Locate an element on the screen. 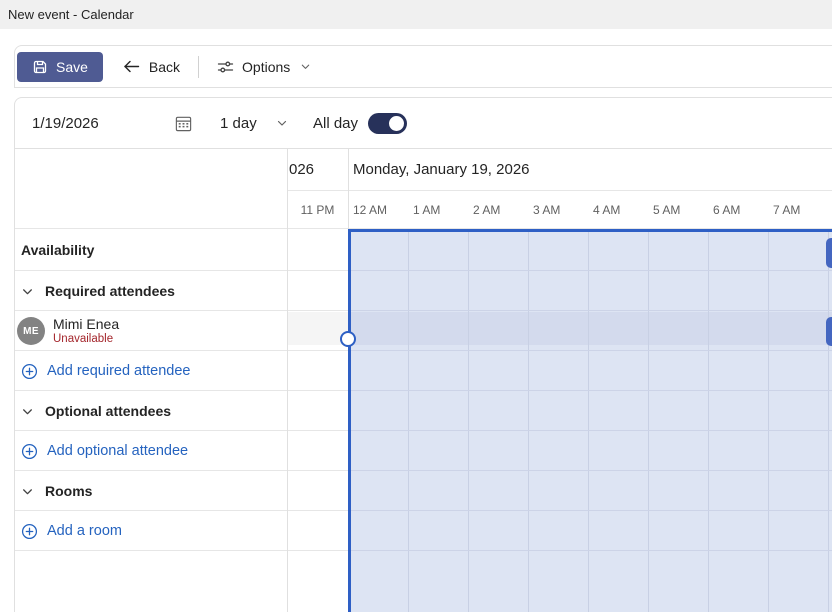 The image size is (832, 612). rooms-section: Rooms is located at coordinates (56, 491).